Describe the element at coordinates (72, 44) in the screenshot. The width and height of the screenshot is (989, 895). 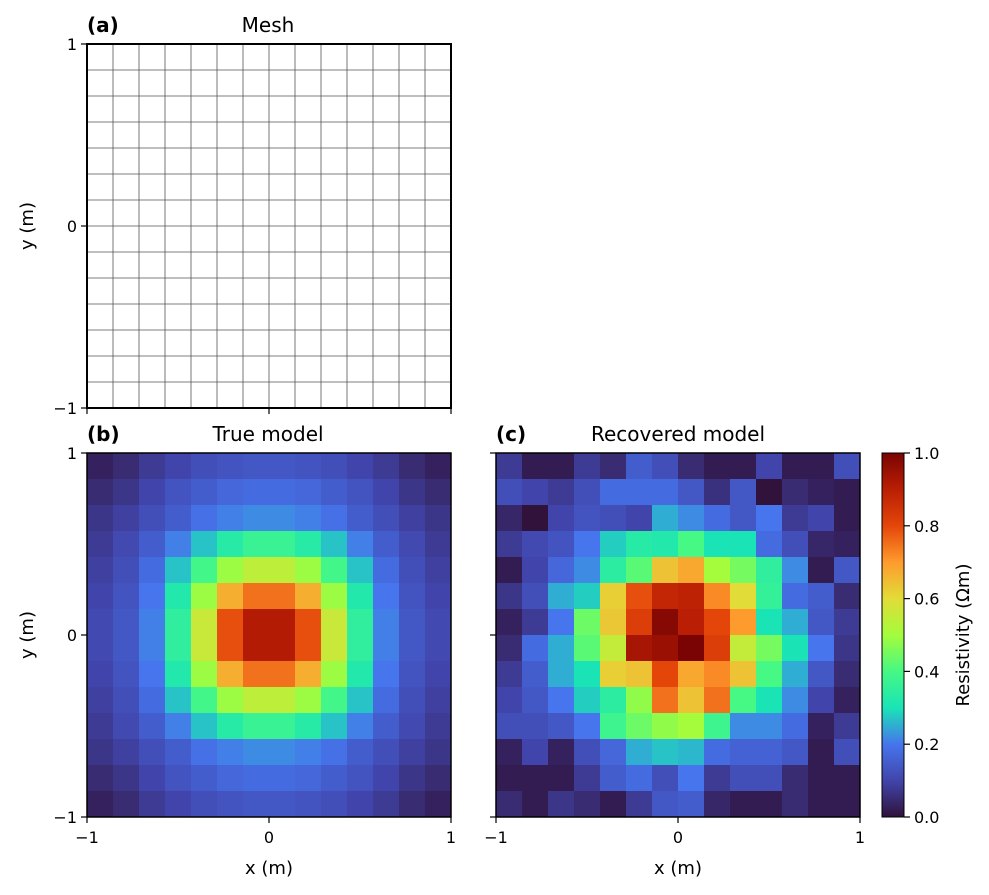
I see `y-tick-label: 1` at that location.